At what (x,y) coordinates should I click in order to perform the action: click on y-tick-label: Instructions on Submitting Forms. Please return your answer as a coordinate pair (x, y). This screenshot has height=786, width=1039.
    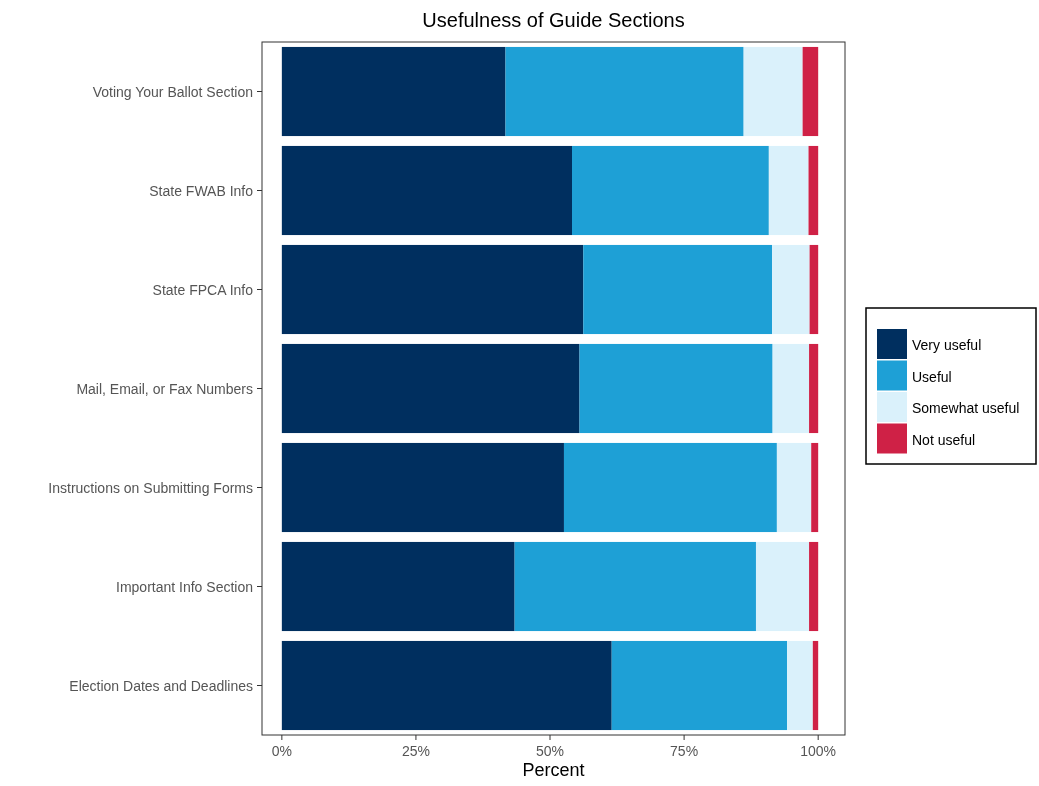
    Looking at the image, I should click on (150, 487).